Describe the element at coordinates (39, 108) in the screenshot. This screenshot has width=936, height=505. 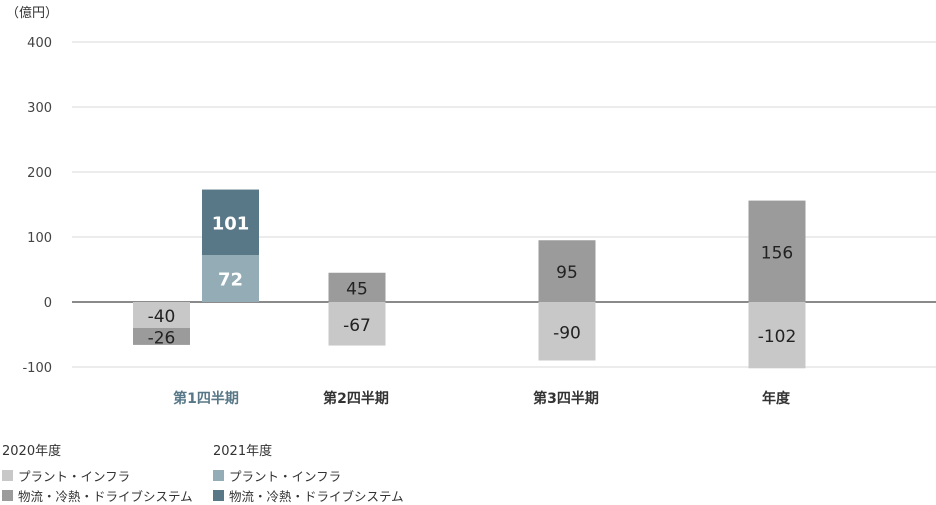
I see `y-tick-label-300: 300` at that location.